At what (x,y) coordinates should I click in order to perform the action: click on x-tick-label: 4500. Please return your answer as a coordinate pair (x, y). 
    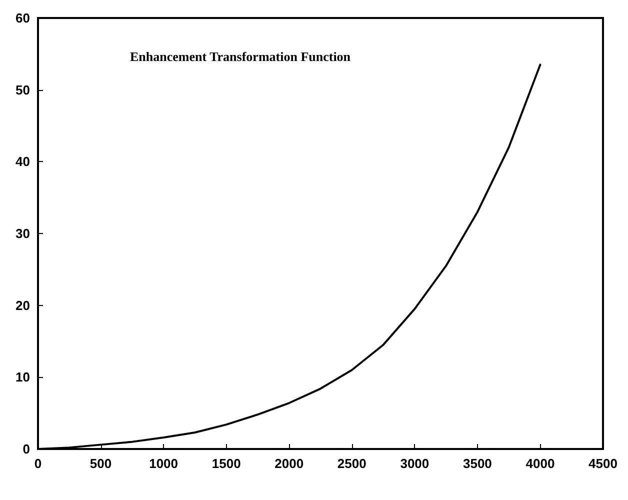
    Looking at the image, I should click on (603, 463).